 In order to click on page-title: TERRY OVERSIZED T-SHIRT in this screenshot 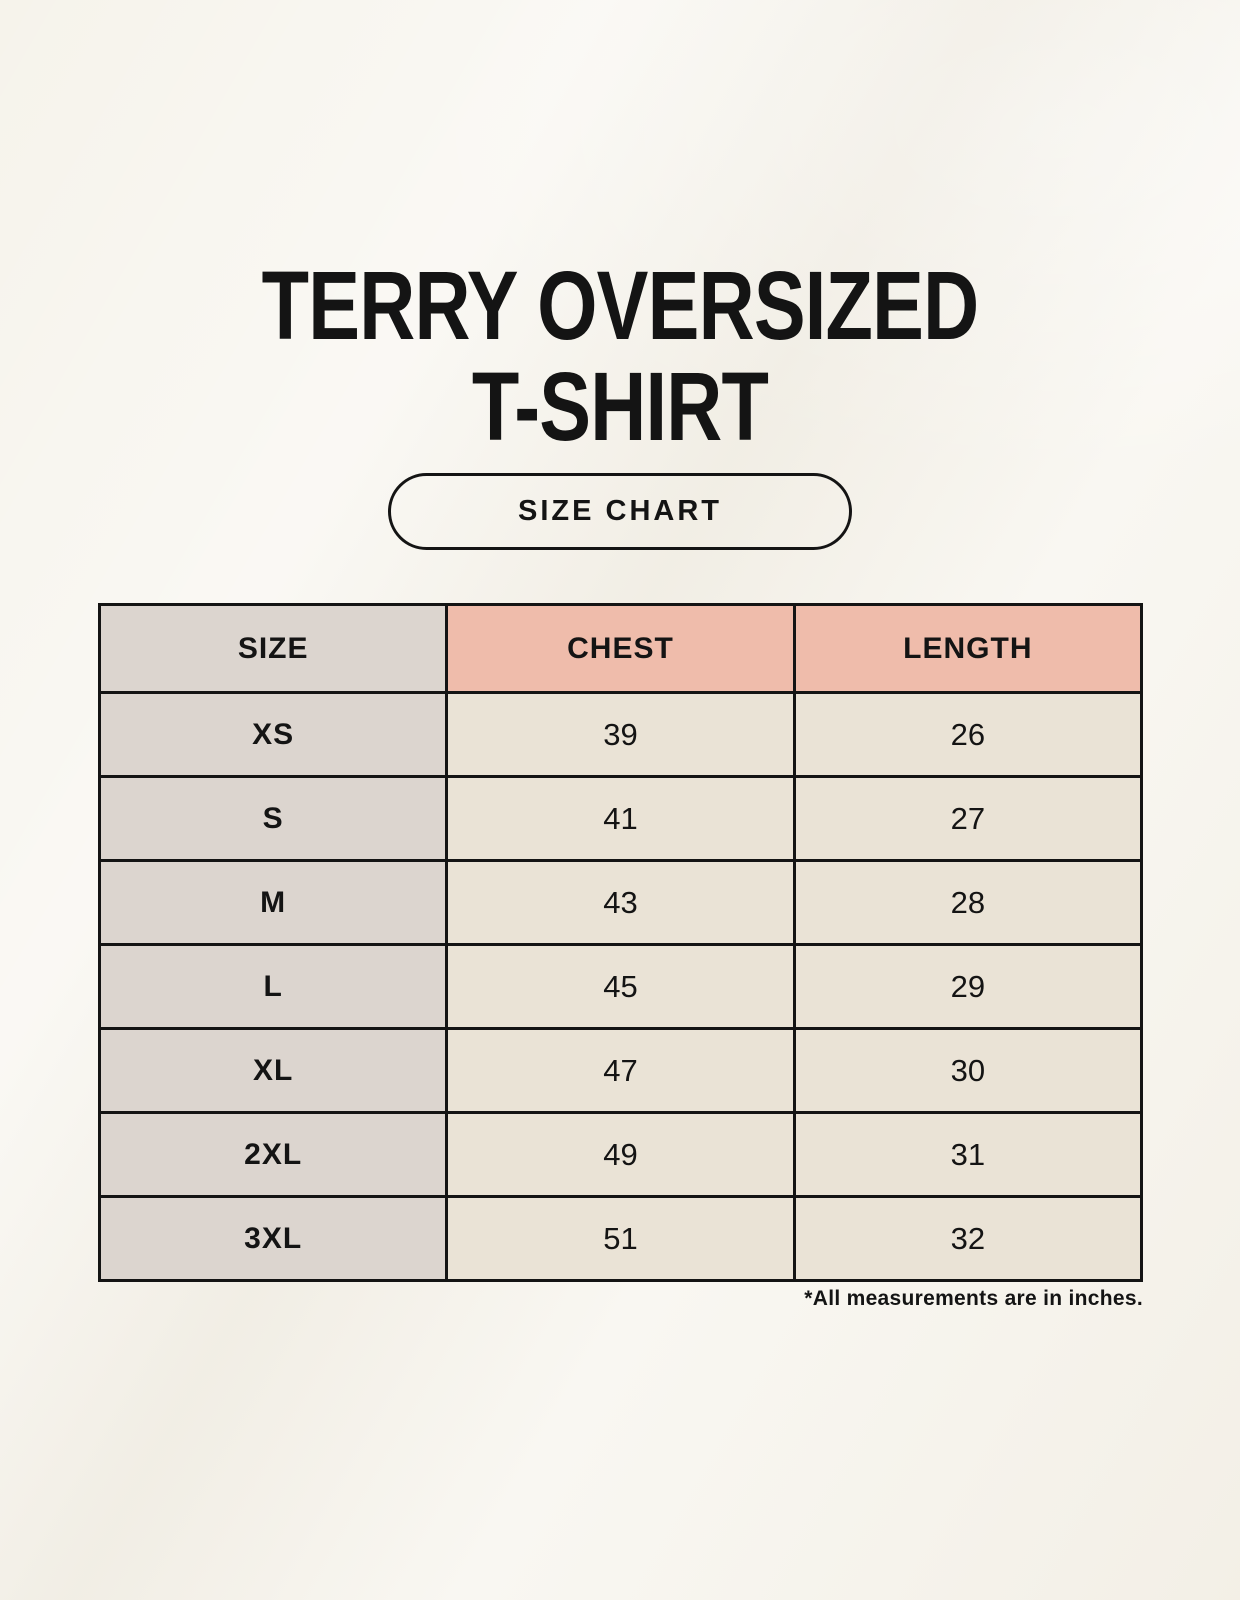, I will do `click(620, 356)`.